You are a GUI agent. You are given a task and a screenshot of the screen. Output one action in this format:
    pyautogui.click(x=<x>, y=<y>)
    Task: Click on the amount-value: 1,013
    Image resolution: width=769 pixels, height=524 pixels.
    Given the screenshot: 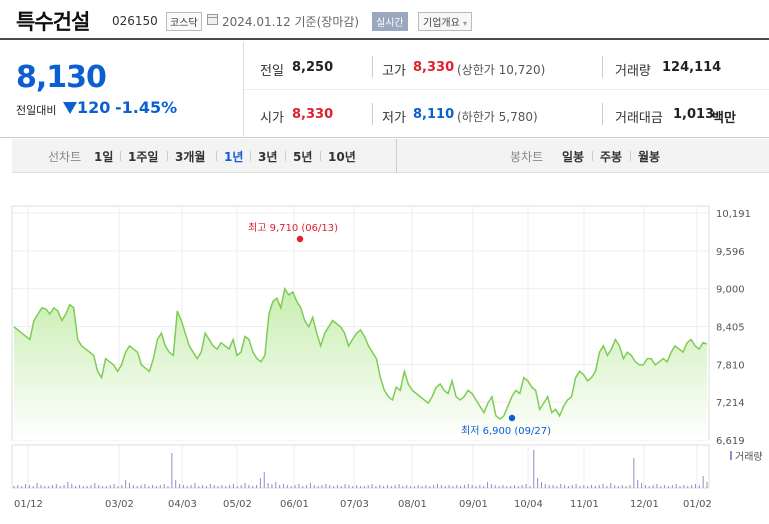 What is the action you would take?
    pyautogui.click(x=694, y=114)
    